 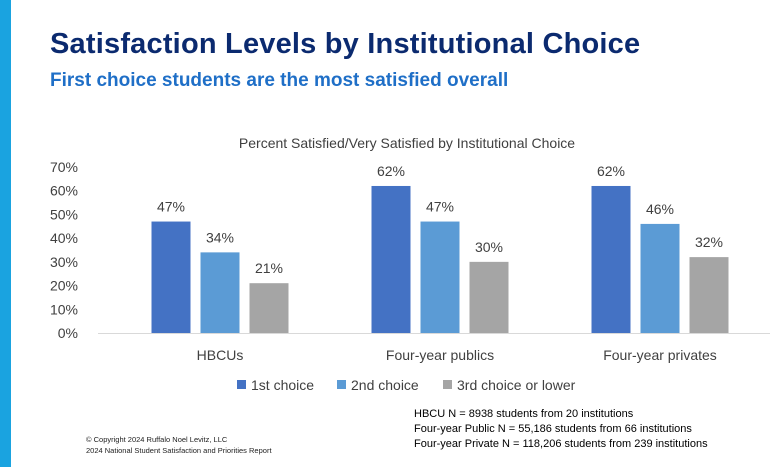 I want to click on accent-bar, so click(x=5, y=233).